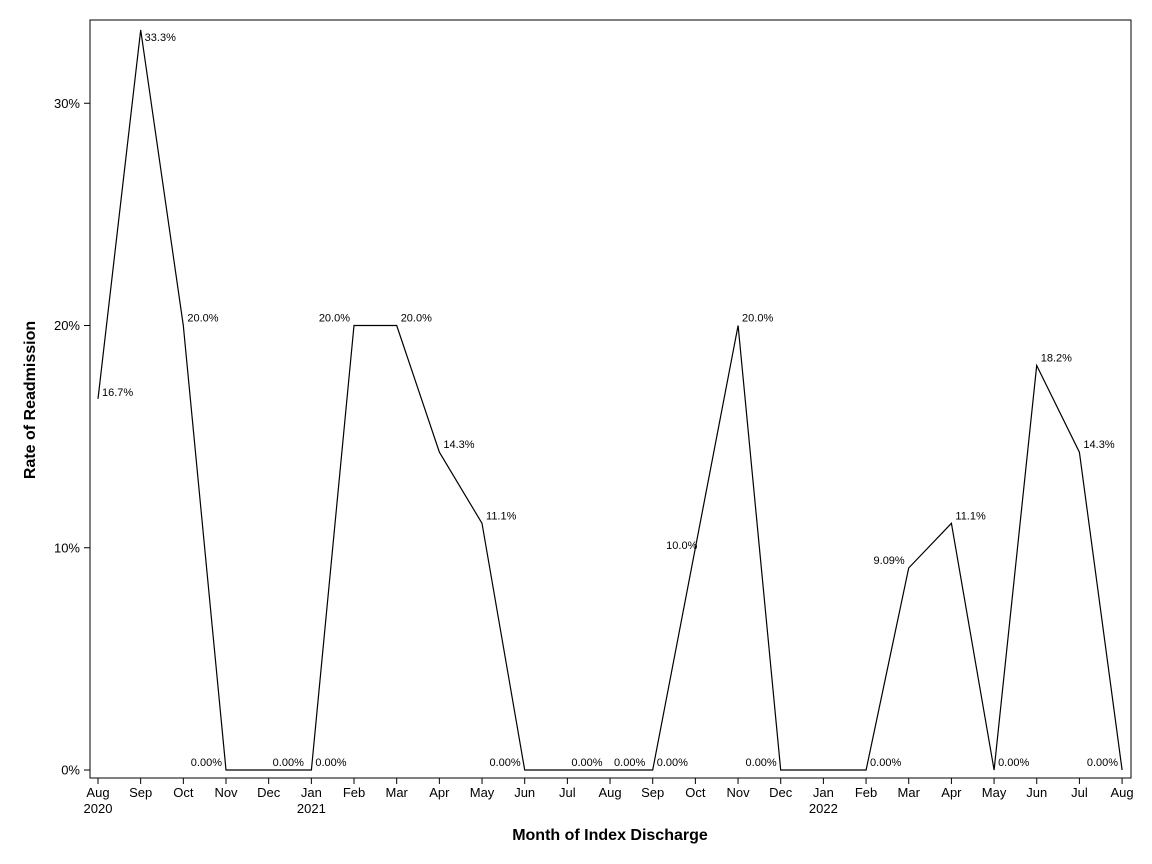  What do you see at coordinates (160, 38) in the screenshot?
I see `data-label: 33.3%` at bounding box center [160, 38].